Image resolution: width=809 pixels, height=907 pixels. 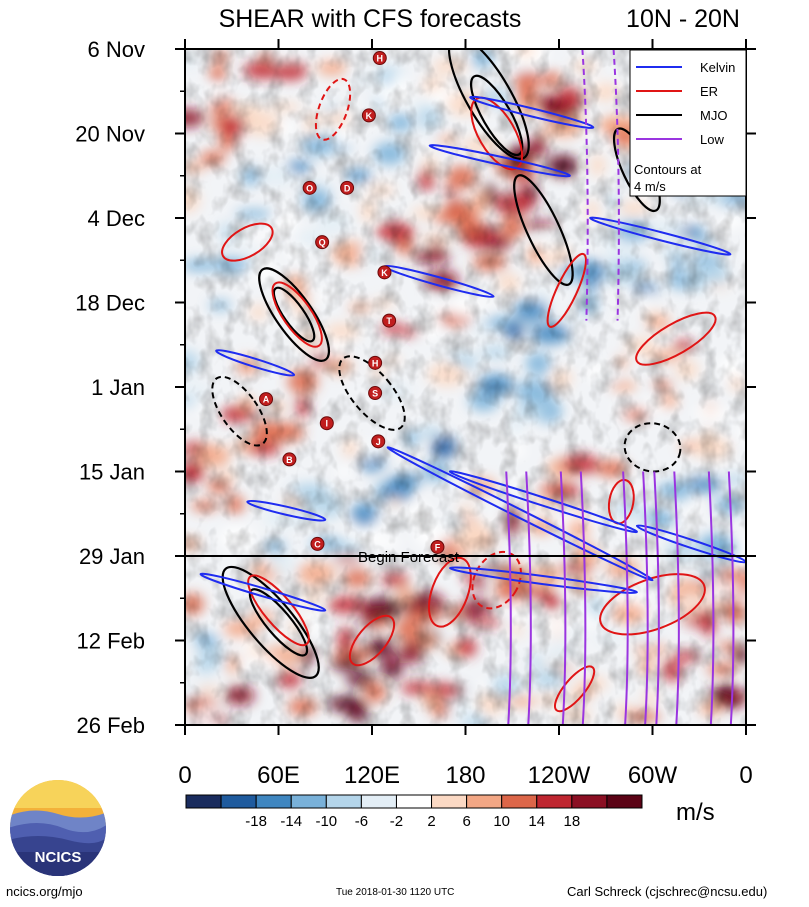 I want to click on storm-marker: T, so click(x=389, y=320).